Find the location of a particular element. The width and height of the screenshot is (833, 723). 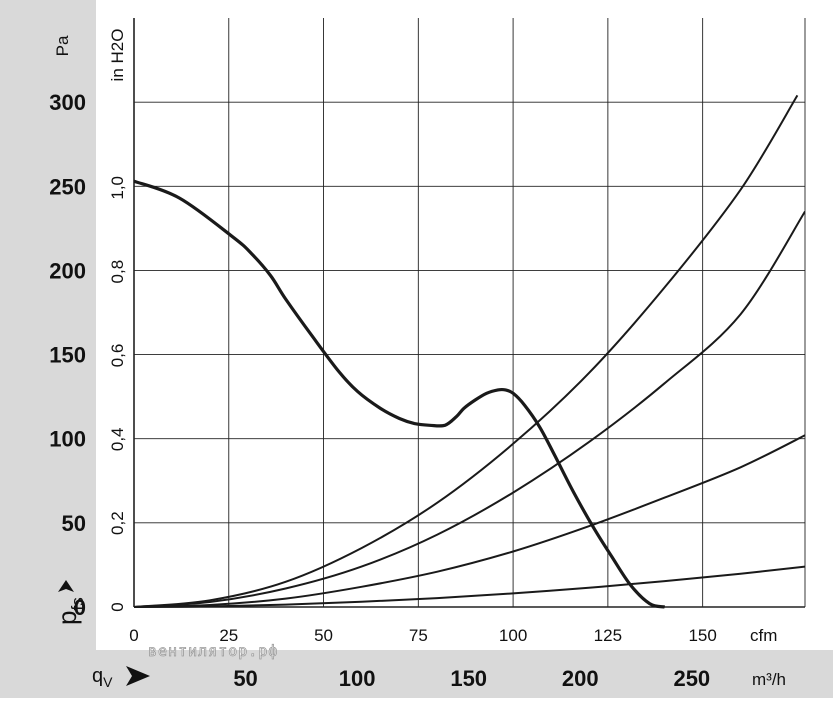

y-tick-label: 250 is located at coordinates (67, 186).